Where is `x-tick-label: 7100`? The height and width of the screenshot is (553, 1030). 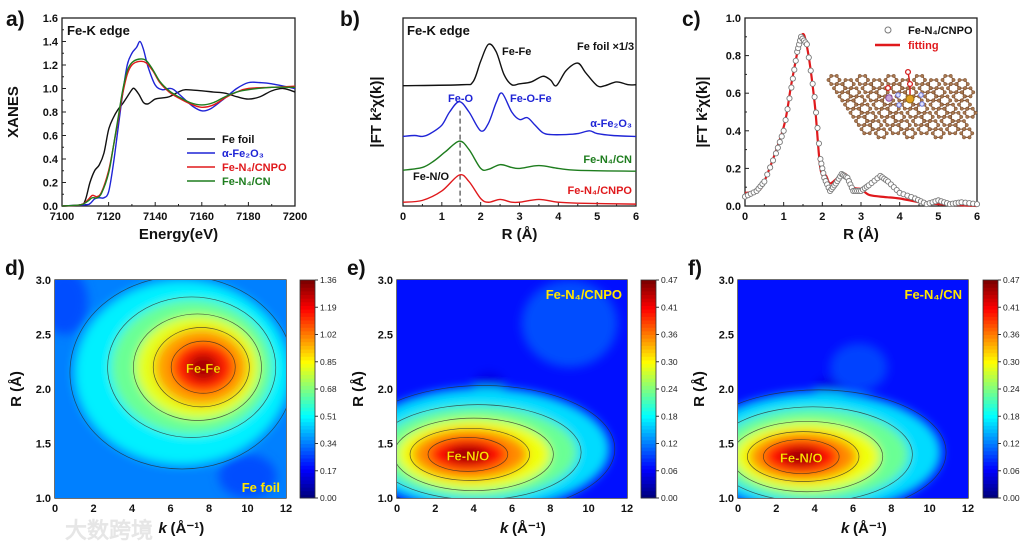 x-tick-label: 7100 is located at coordinates (62, 217).